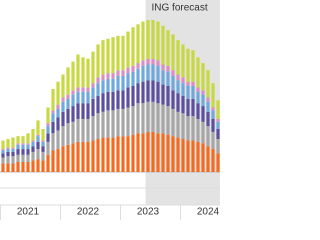 The image size is (320, 240). Describe the element at coordinates (88, 212) in the screenshot. I see `x-tick-label: 2022` at that location.